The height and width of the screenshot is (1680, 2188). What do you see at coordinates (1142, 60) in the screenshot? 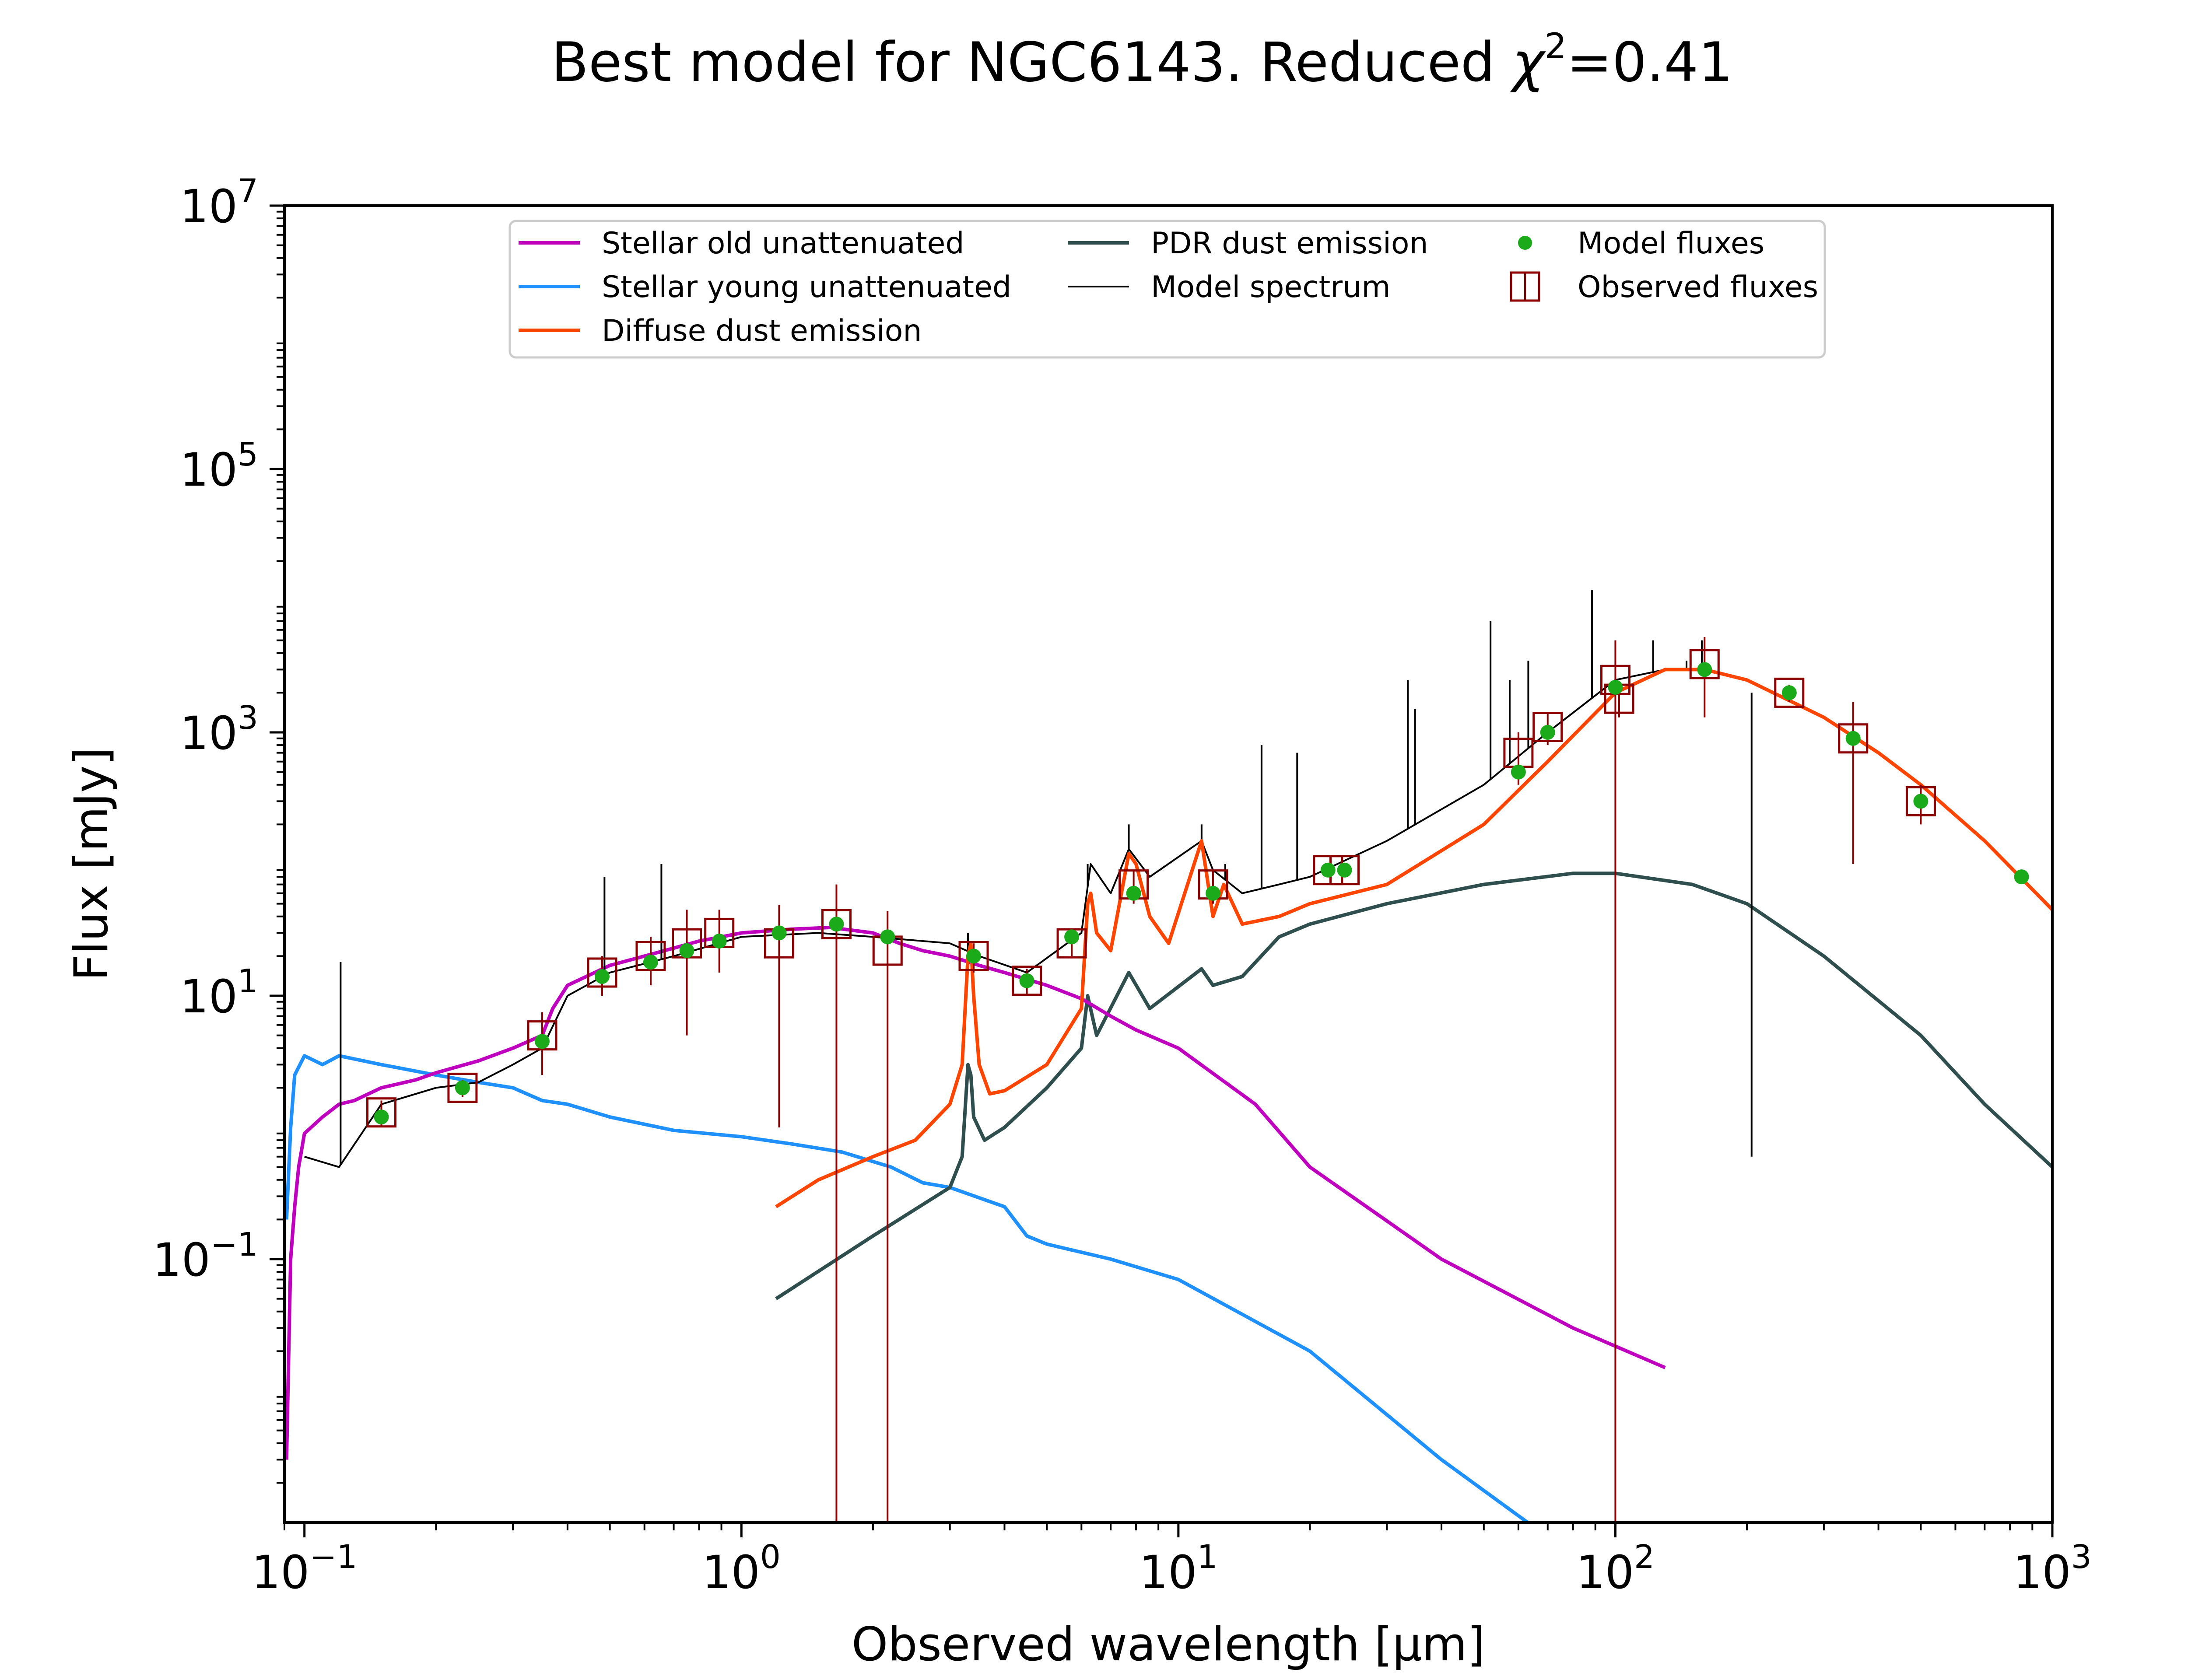
I see `chart-title: Best model for NGC6143. Reduced χ2=0.41` at bounding box center [1142, 60].